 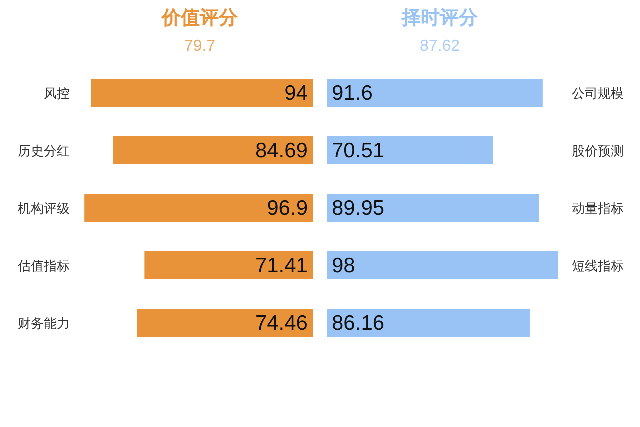 I want to click on y-tick-label: 历史分红, so click(x=44, y=151).